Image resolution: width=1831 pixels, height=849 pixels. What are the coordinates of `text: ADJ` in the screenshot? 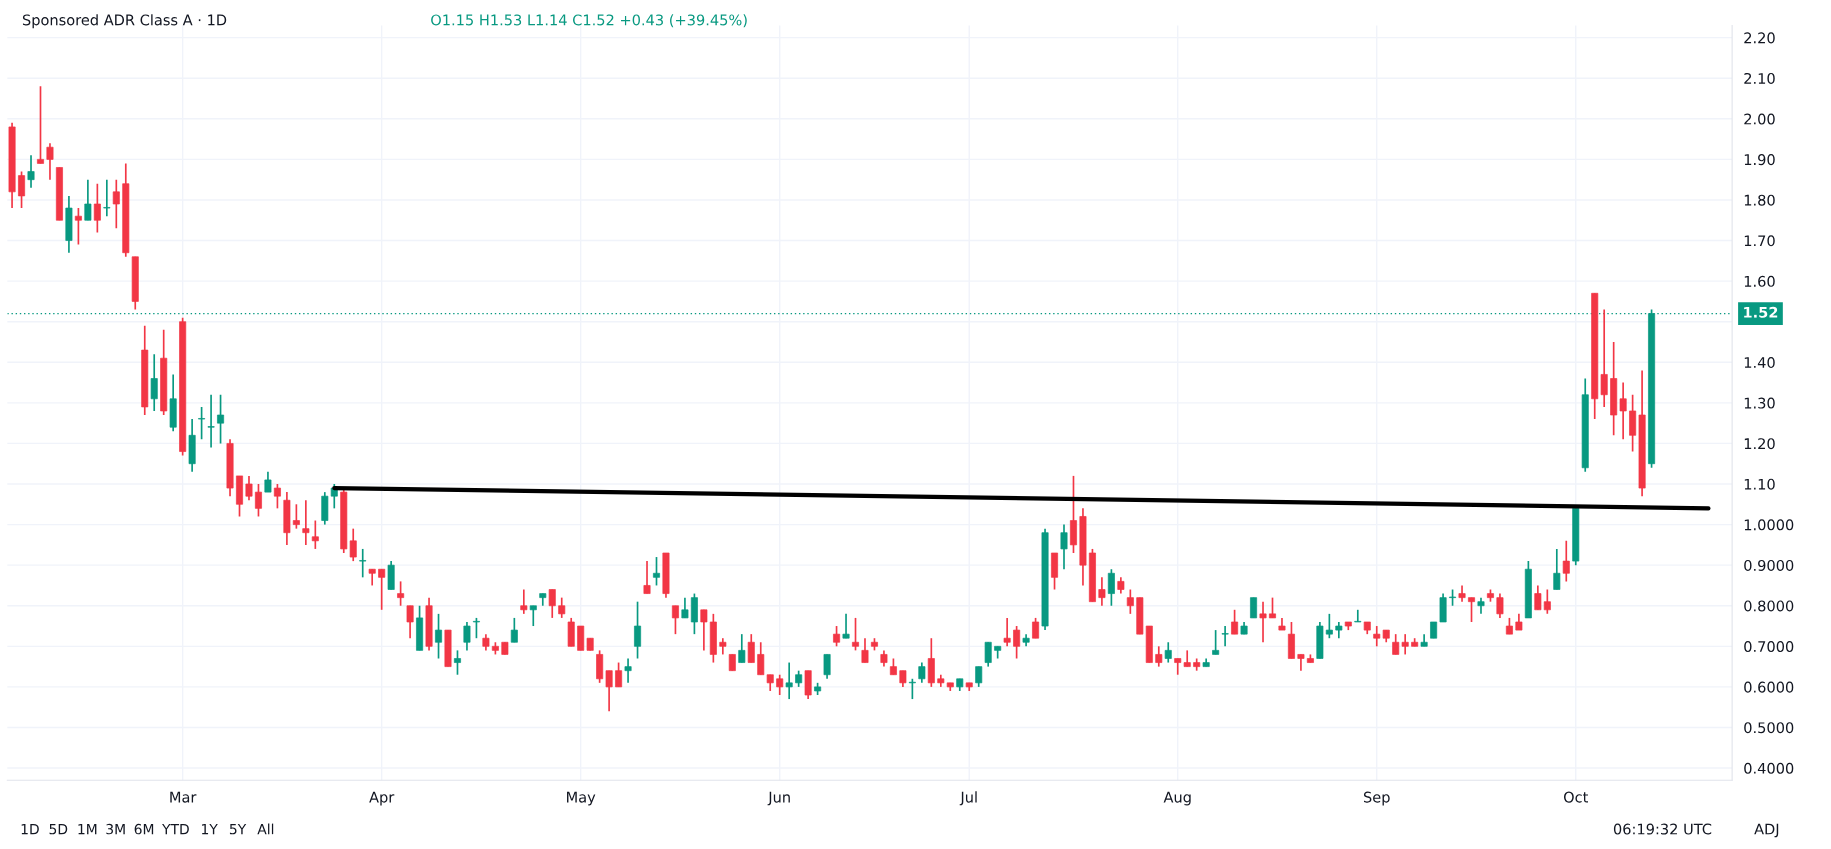 It's located at (1766, 830).